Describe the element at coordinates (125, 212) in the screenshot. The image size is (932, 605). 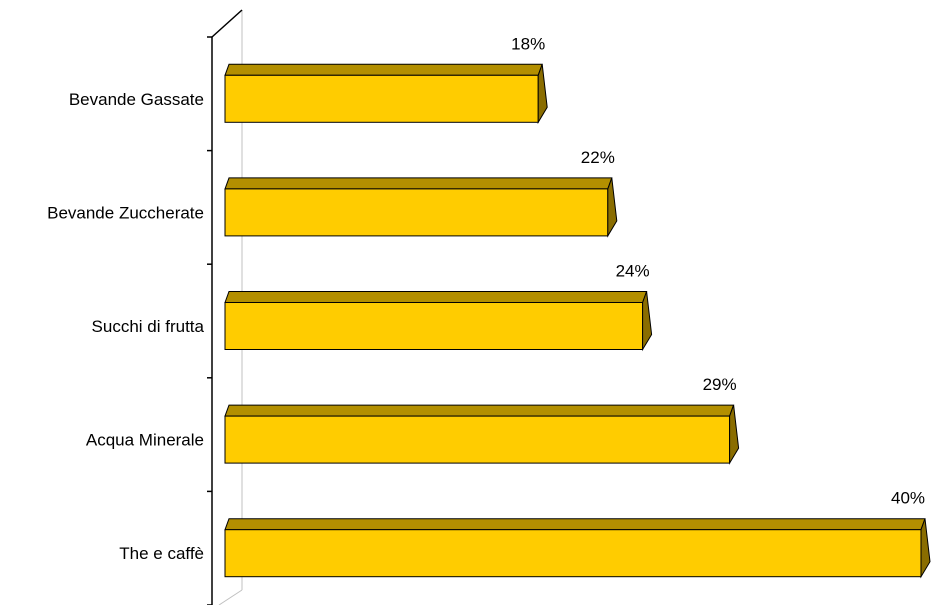
I see `category-label: Bevande Zuccherate` at that location.